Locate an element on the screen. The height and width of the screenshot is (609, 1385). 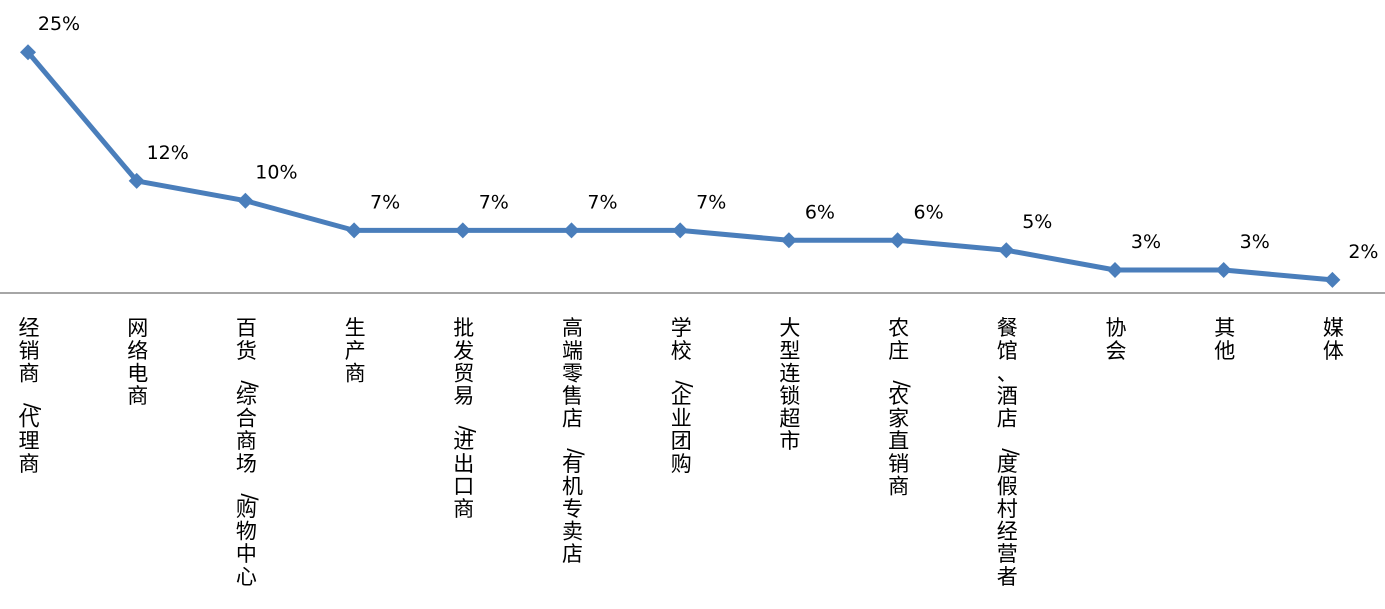
category-label: 大型连锁超市 is located at coordinates (789, 384).